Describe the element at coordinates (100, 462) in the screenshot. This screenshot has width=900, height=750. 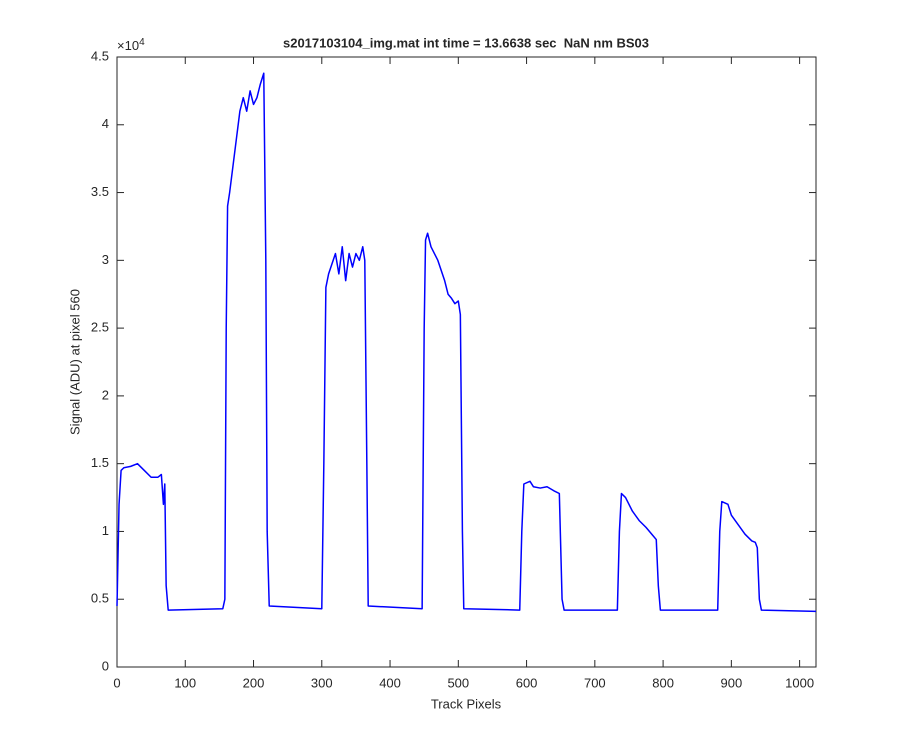
I see `y-tick-label: 1.5` at that location.